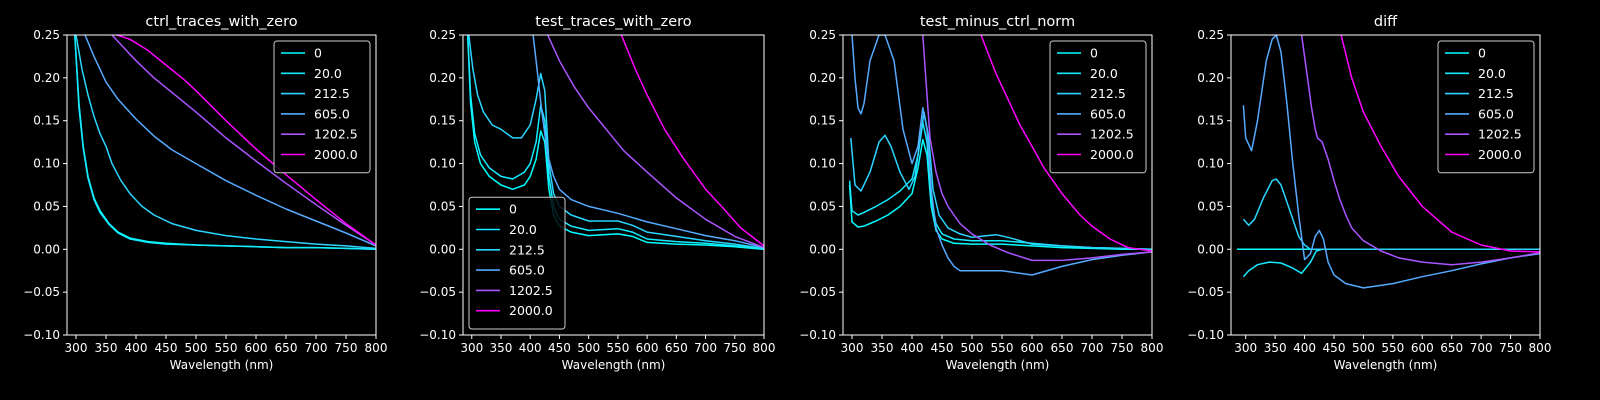 The height and width of the screenshot is (400, 1600). Describe the element at coordinates (221, 22) in the screenshot. I see `chart-title: ctrl_traces_with_zero` at that location.